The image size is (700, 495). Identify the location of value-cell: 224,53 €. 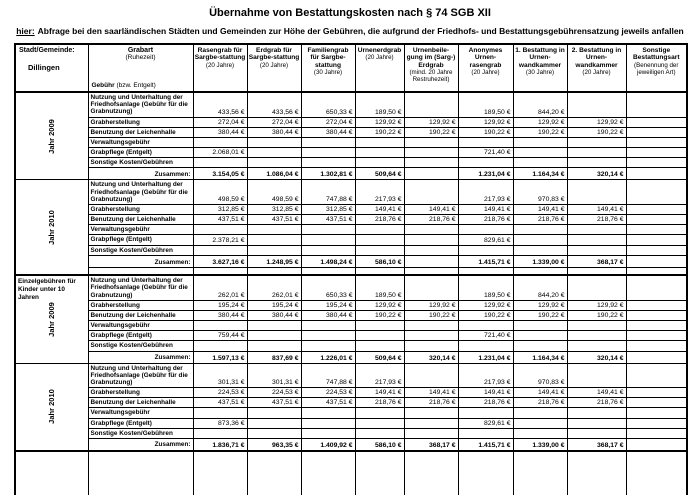
(220, 393).